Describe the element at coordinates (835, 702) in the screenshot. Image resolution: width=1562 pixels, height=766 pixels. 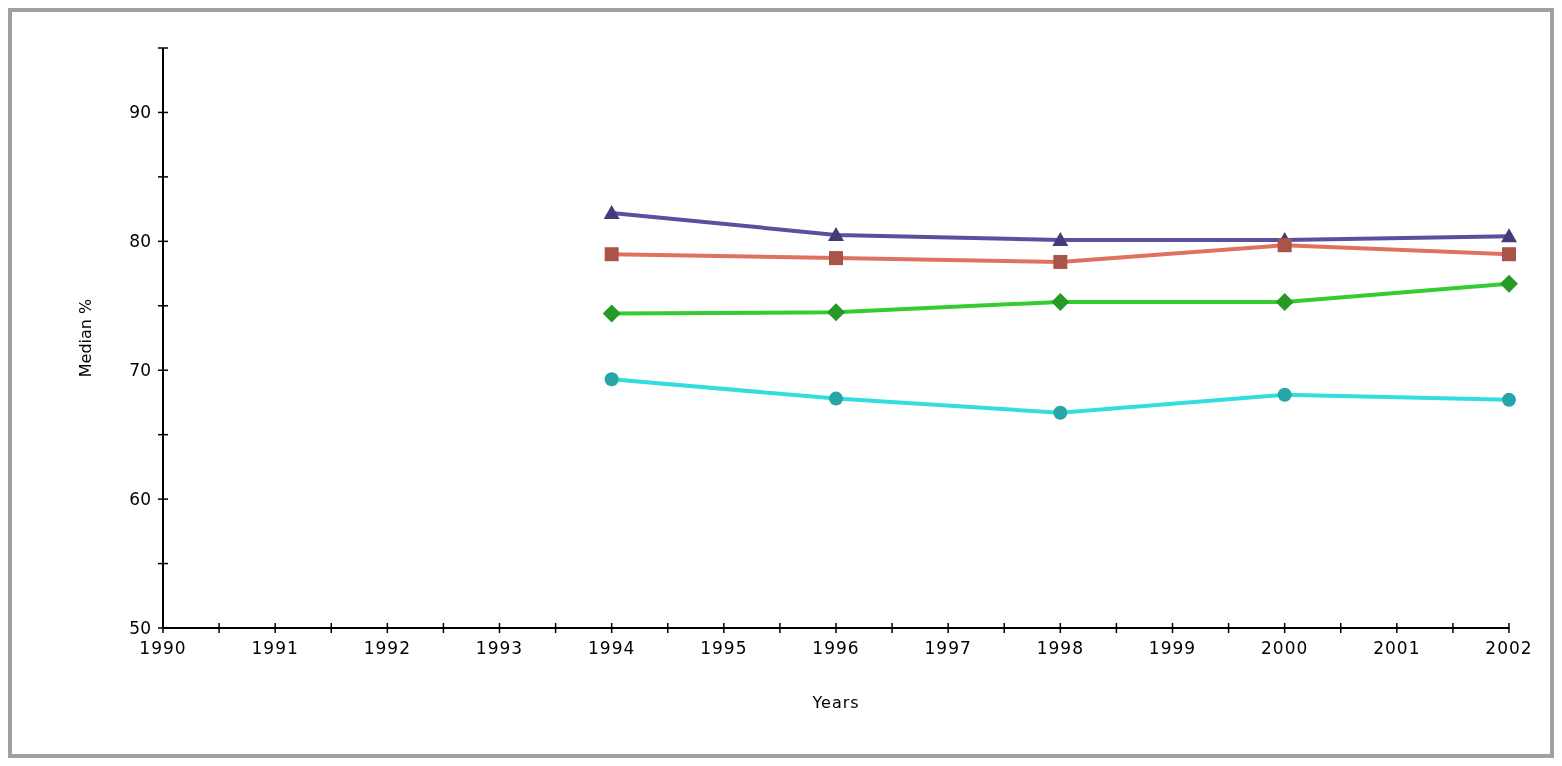
I see `x-axis-title: Years` at that location.